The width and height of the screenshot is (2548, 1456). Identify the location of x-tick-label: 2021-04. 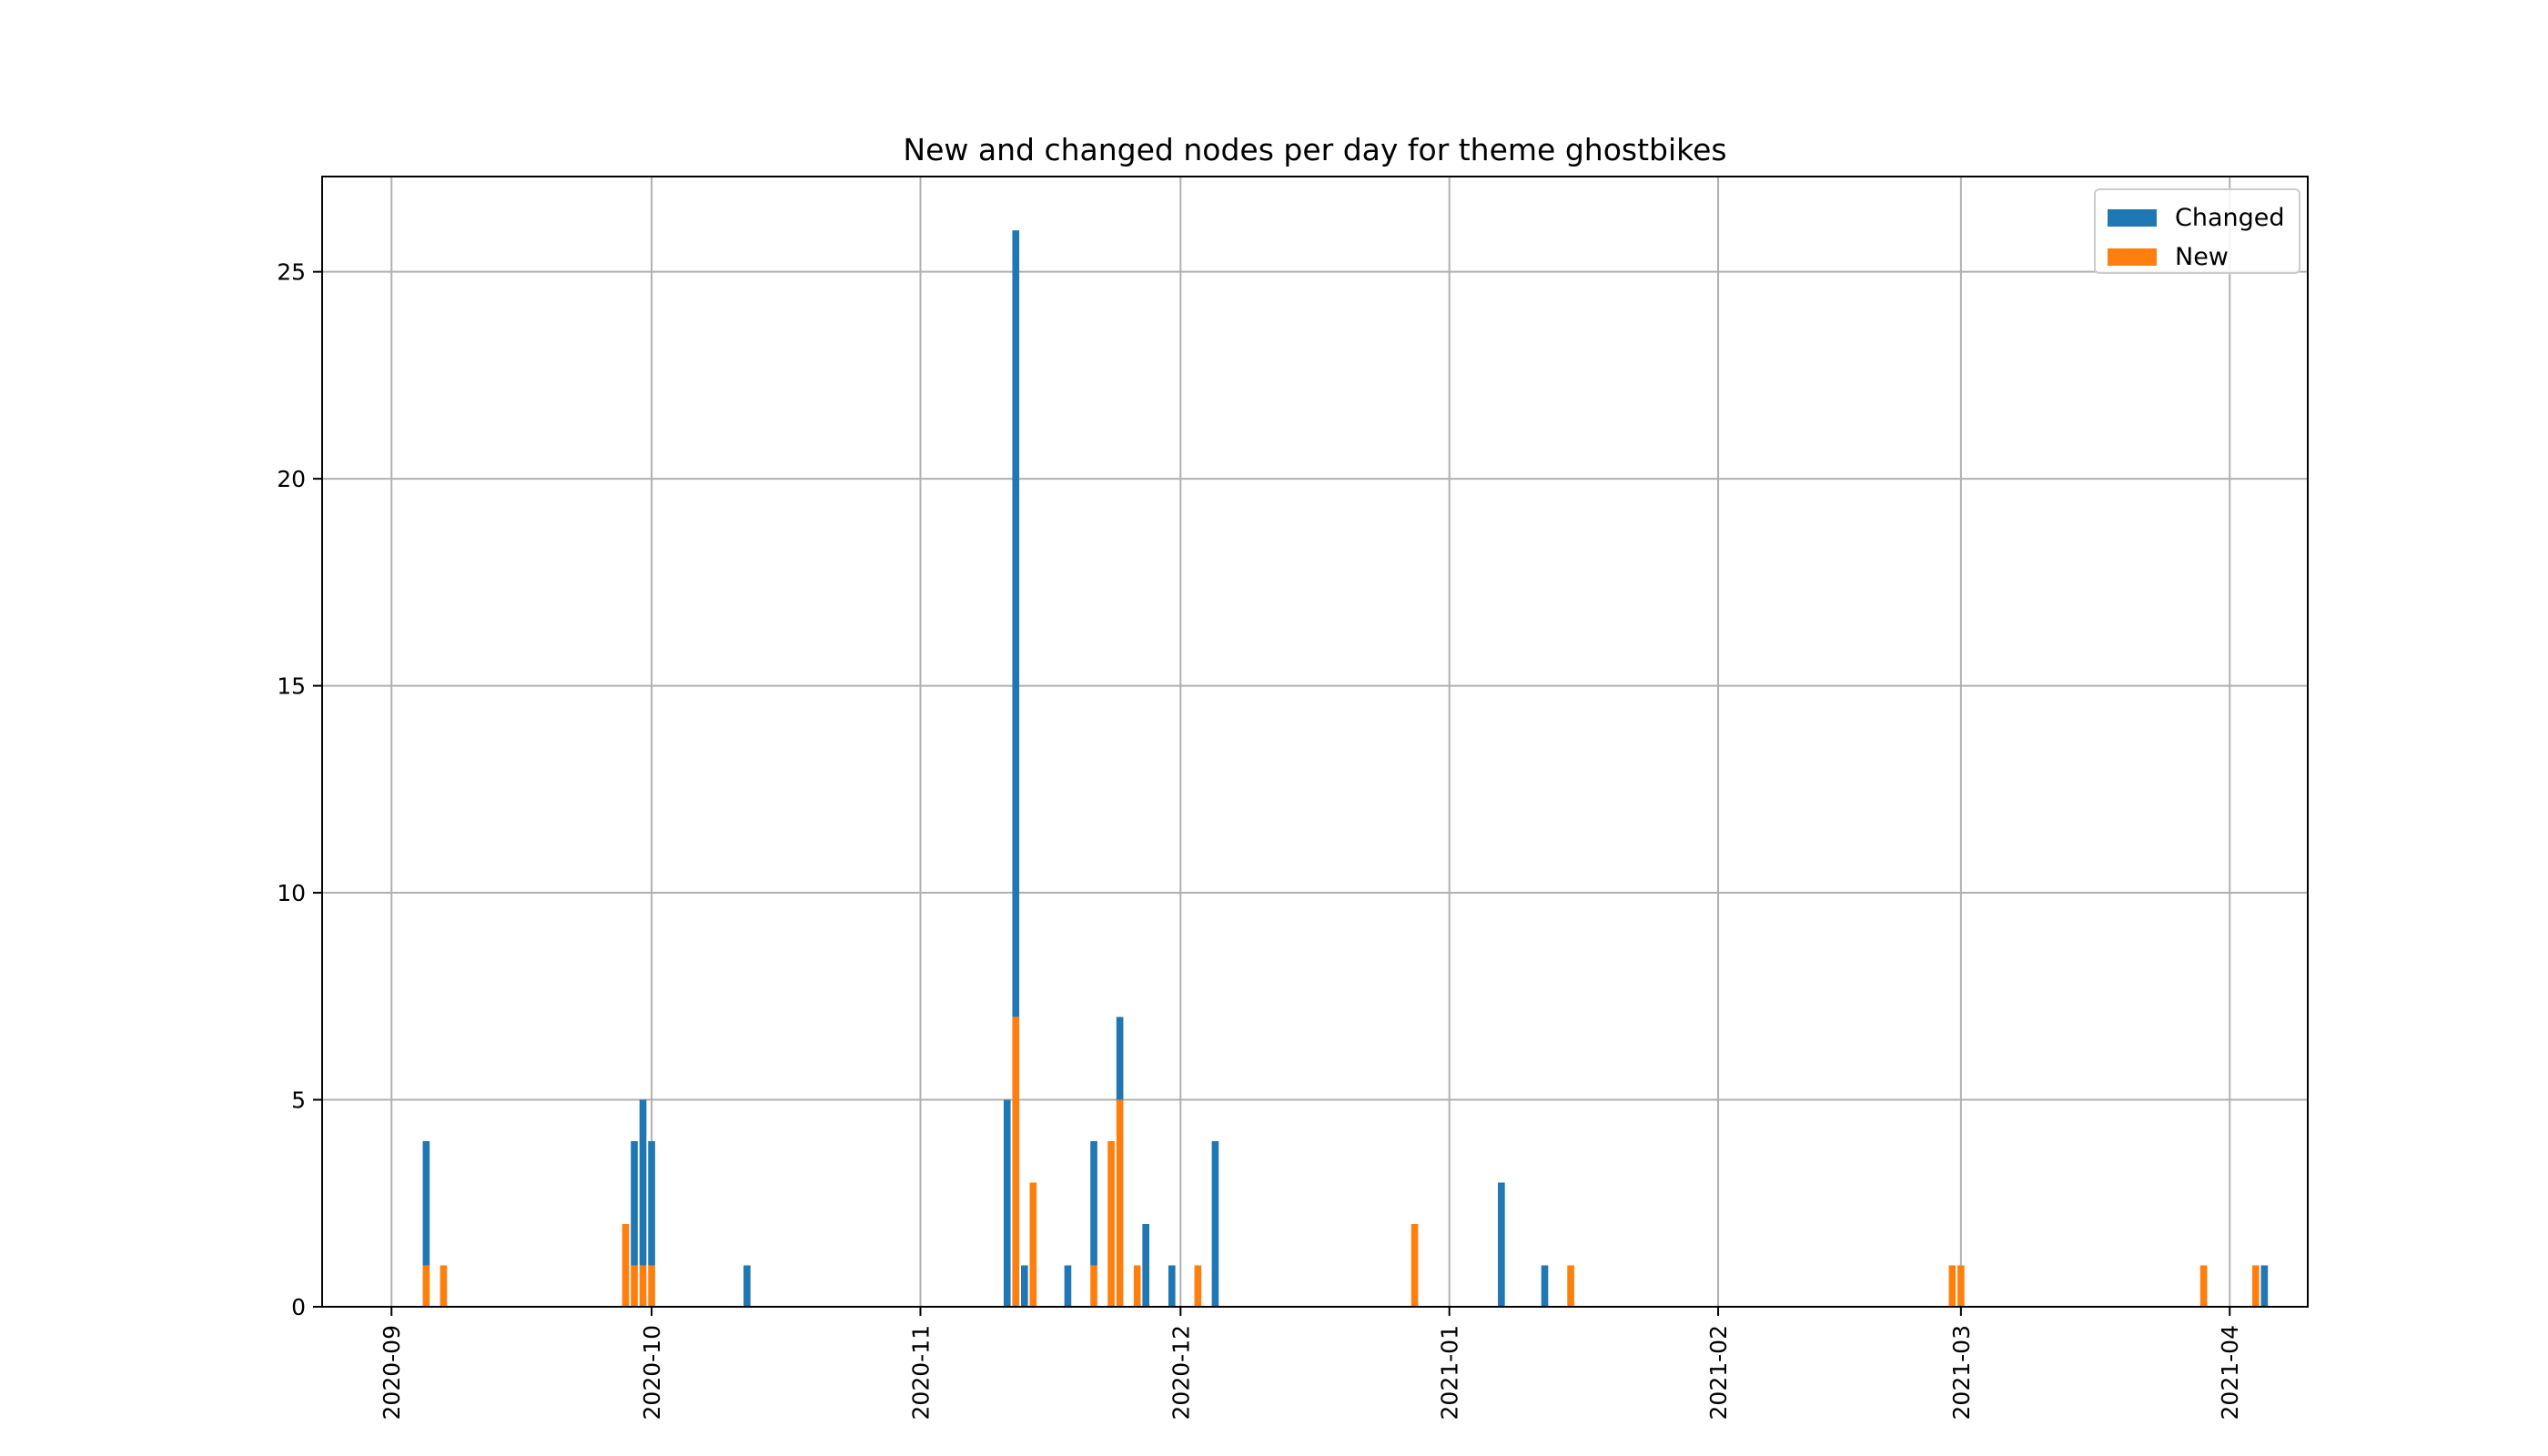
(2230, 1373).